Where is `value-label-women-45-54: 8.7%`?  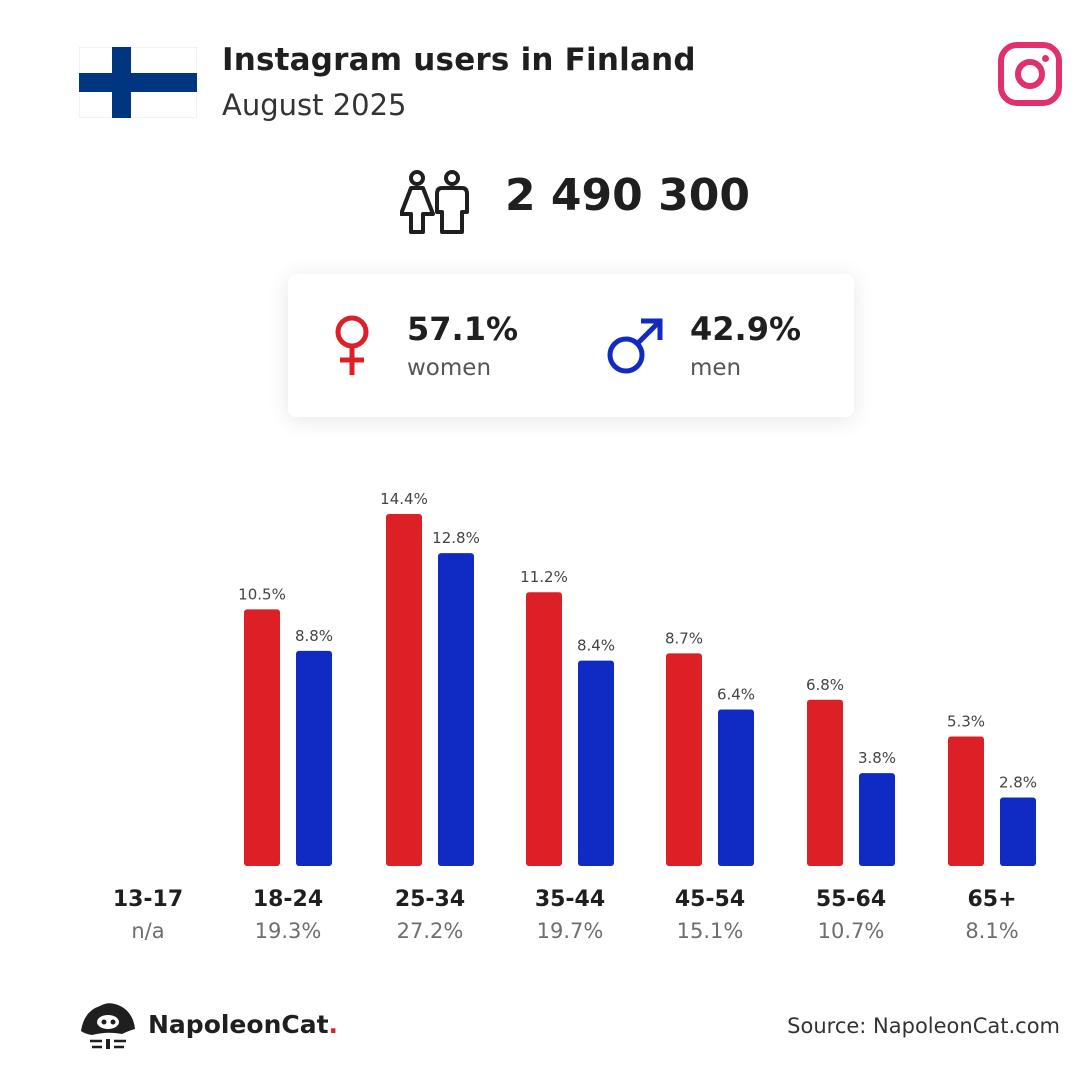
value-label-women-45-54: 8.7% is located at coordinates (684, 638).